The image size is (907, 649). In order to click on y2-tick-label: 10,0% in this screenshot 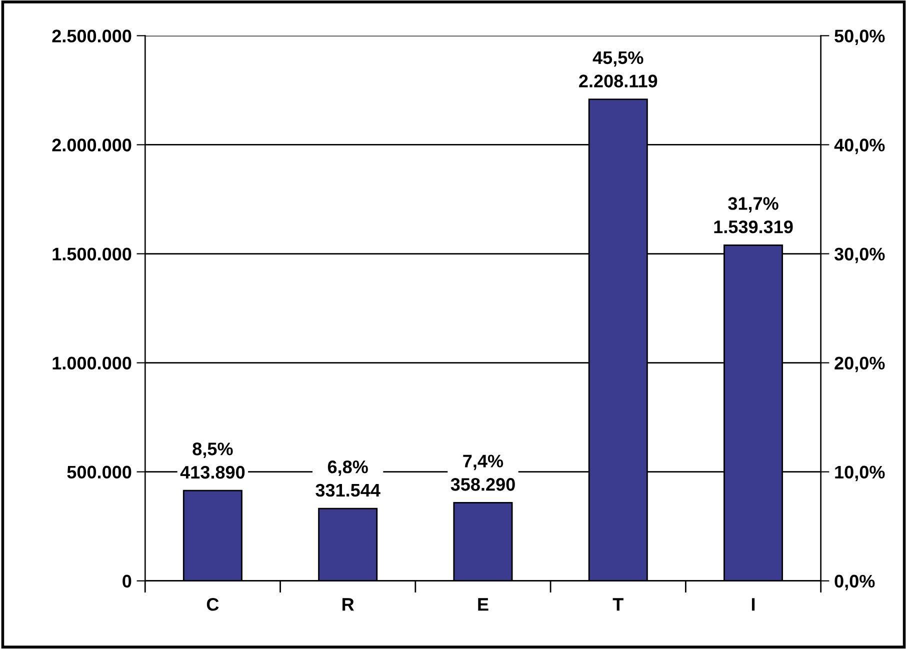, I will do `click(860, 474)`.